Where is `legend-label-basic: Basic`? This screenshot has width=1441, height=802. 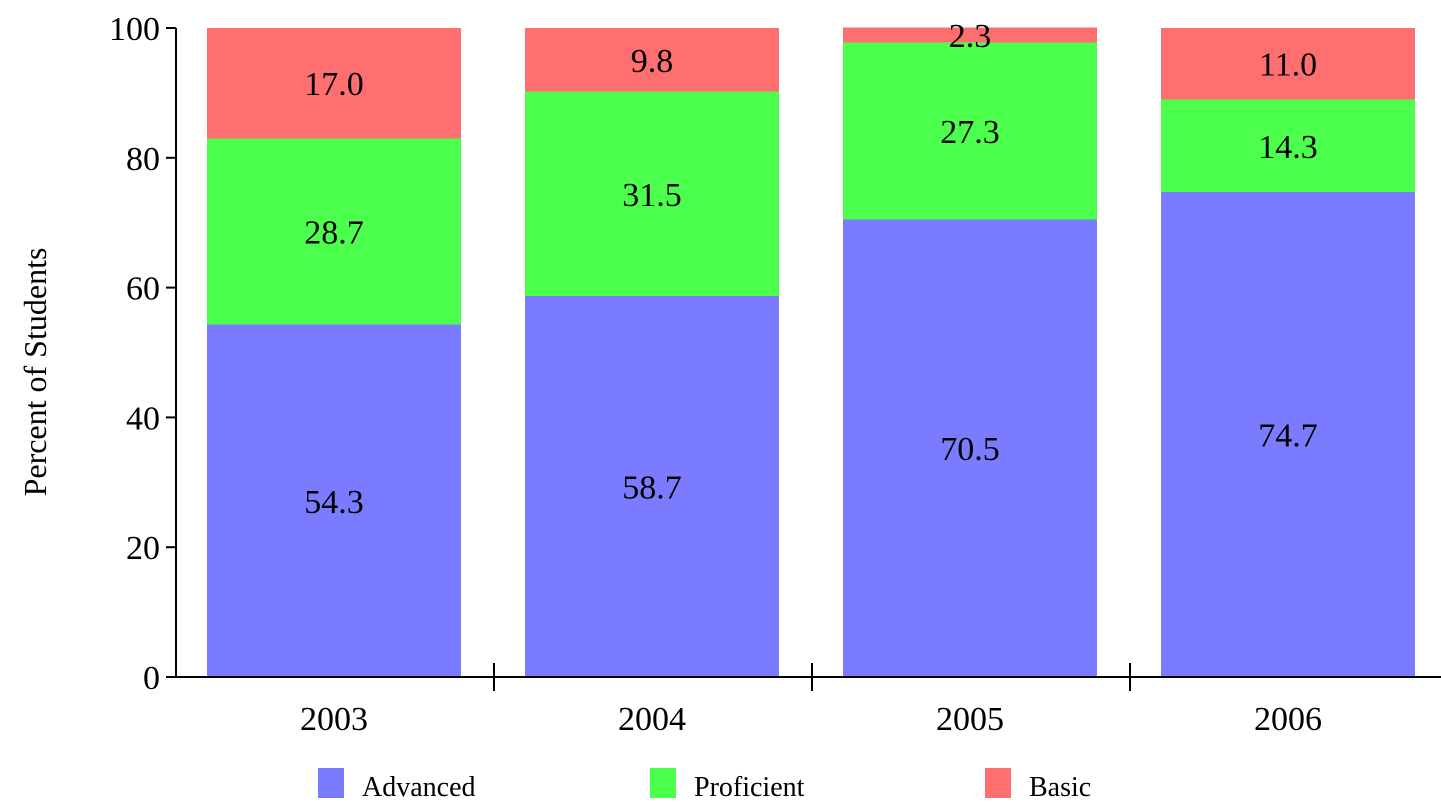 legend-label-basic: Basic is located at coordinates (1060, 787).